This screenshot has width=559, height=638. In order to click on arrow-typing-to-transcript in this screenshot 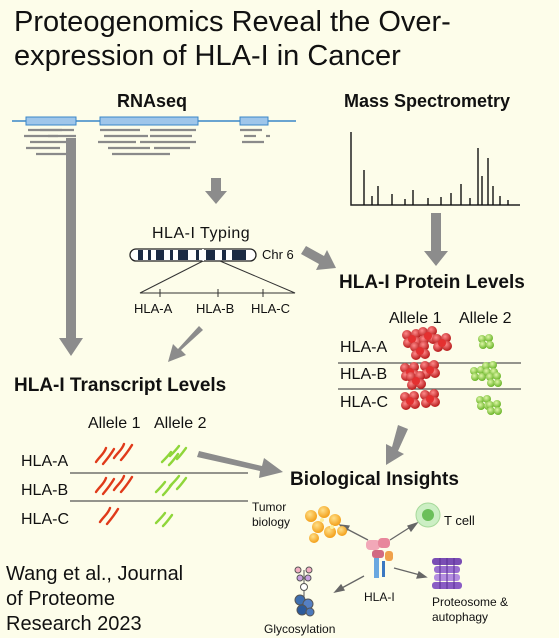, I will do `click(185, 344)`.